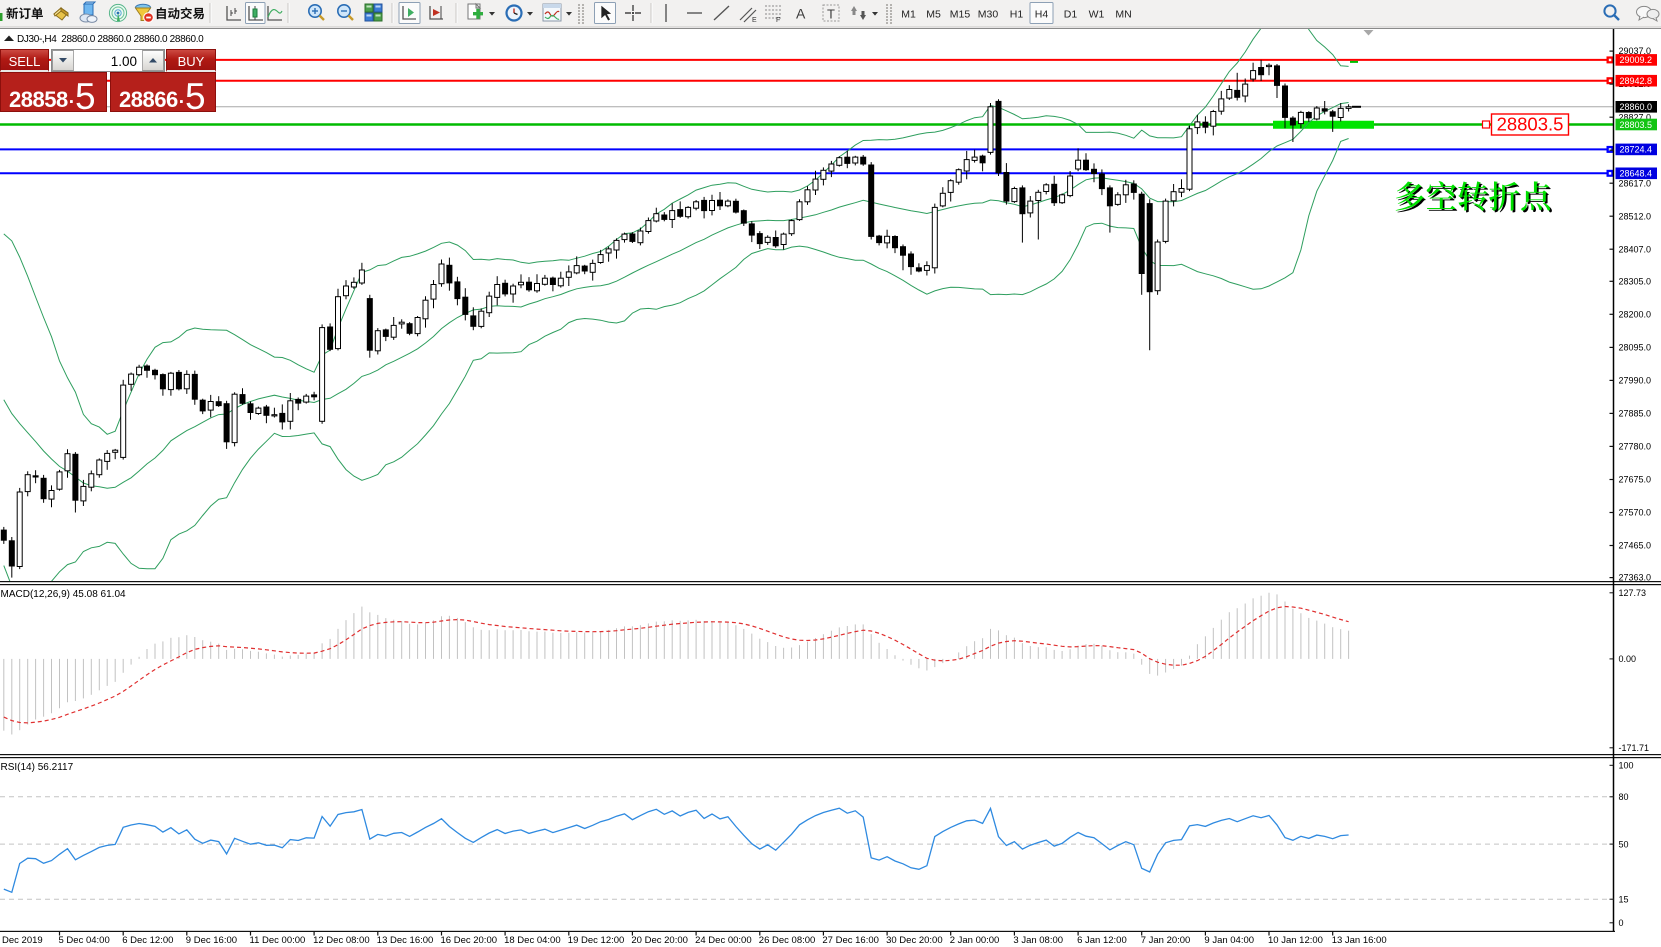 This screenshot has width=1661, height=947. What do you see at coordinates (341, 940) in the screenshot?
I see `svg-text: 12 Dec 08:00` at bounding box center [341, 940].